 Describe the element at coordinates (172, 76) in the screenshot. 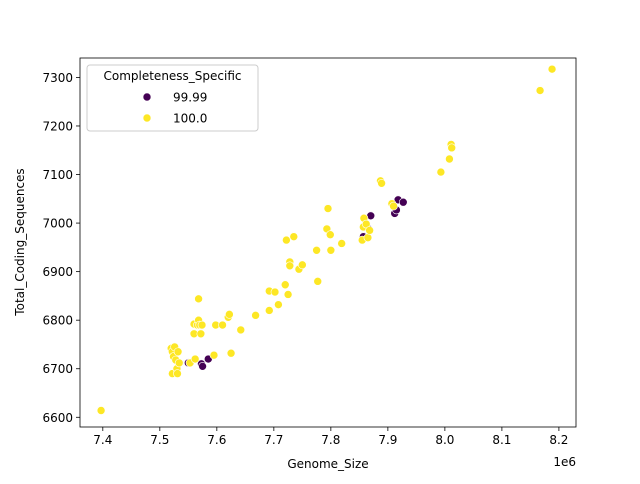

I see `legend-title: Completeness_Specific` at that location.